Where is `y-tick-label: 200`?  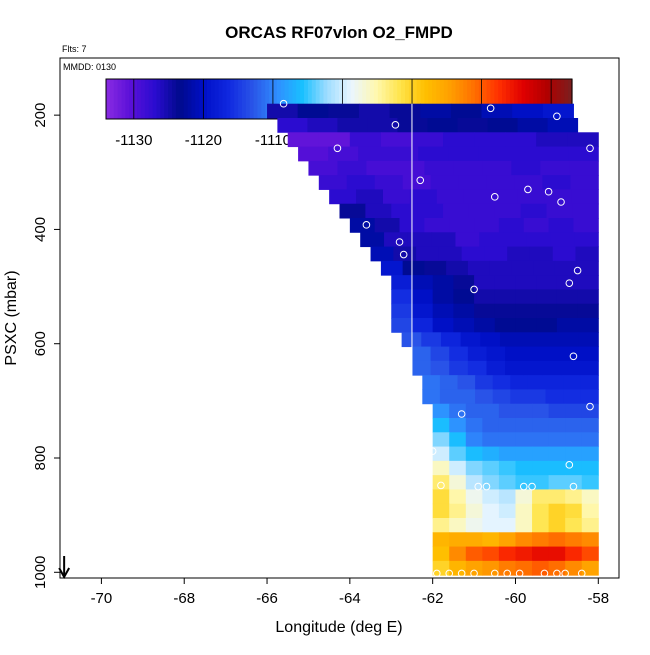 y-tick-label: 200 is located at coordinates (40, 115).